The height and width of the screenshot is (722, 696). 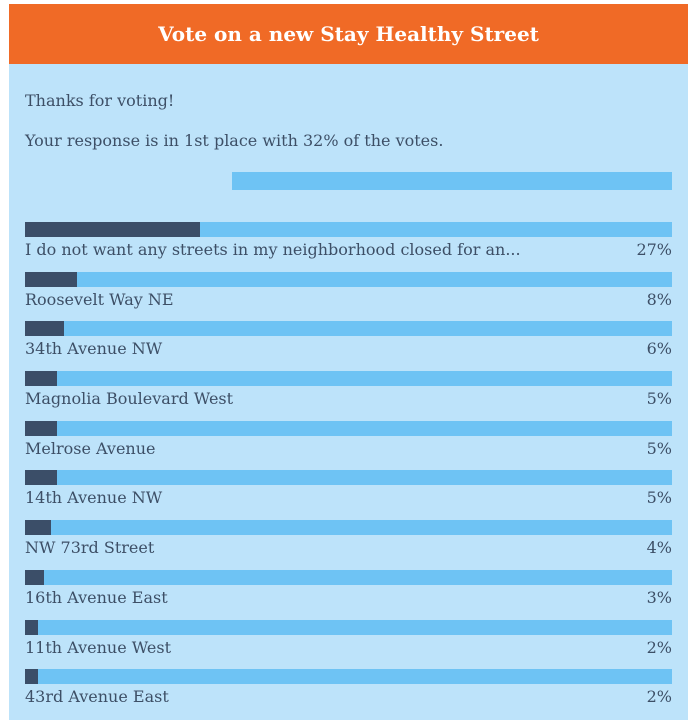 What do you see at coordinates (348, 495) in the screenshot?
I see `result-row: 14th Avenue NW 5%` at bounding box center [348, 495].